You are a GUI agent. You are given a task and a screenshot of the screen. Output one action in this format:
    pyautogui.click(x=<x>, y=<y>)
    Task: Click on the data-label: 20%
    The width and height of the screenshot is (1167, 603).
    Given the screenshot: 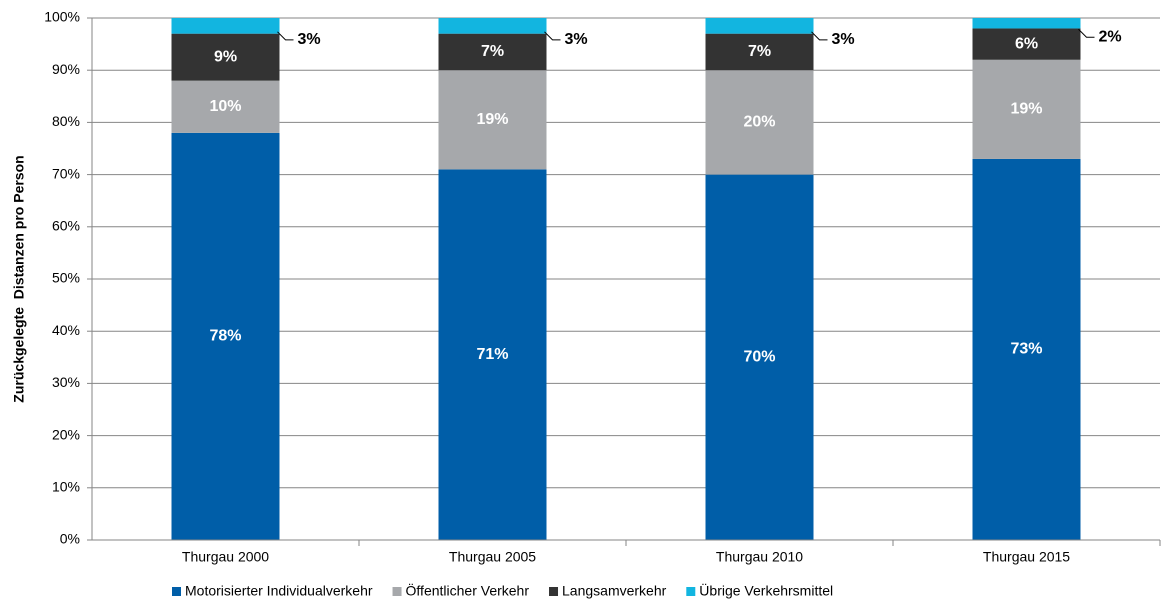 What is the action you would take?
    pyautogui.click(x=759, y=122)
    